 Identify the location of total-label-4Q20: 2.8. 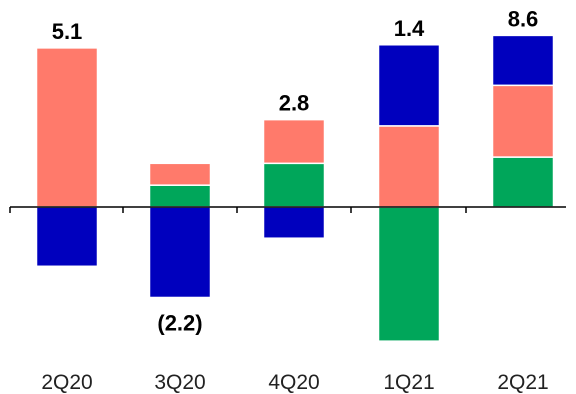
(294, 103).